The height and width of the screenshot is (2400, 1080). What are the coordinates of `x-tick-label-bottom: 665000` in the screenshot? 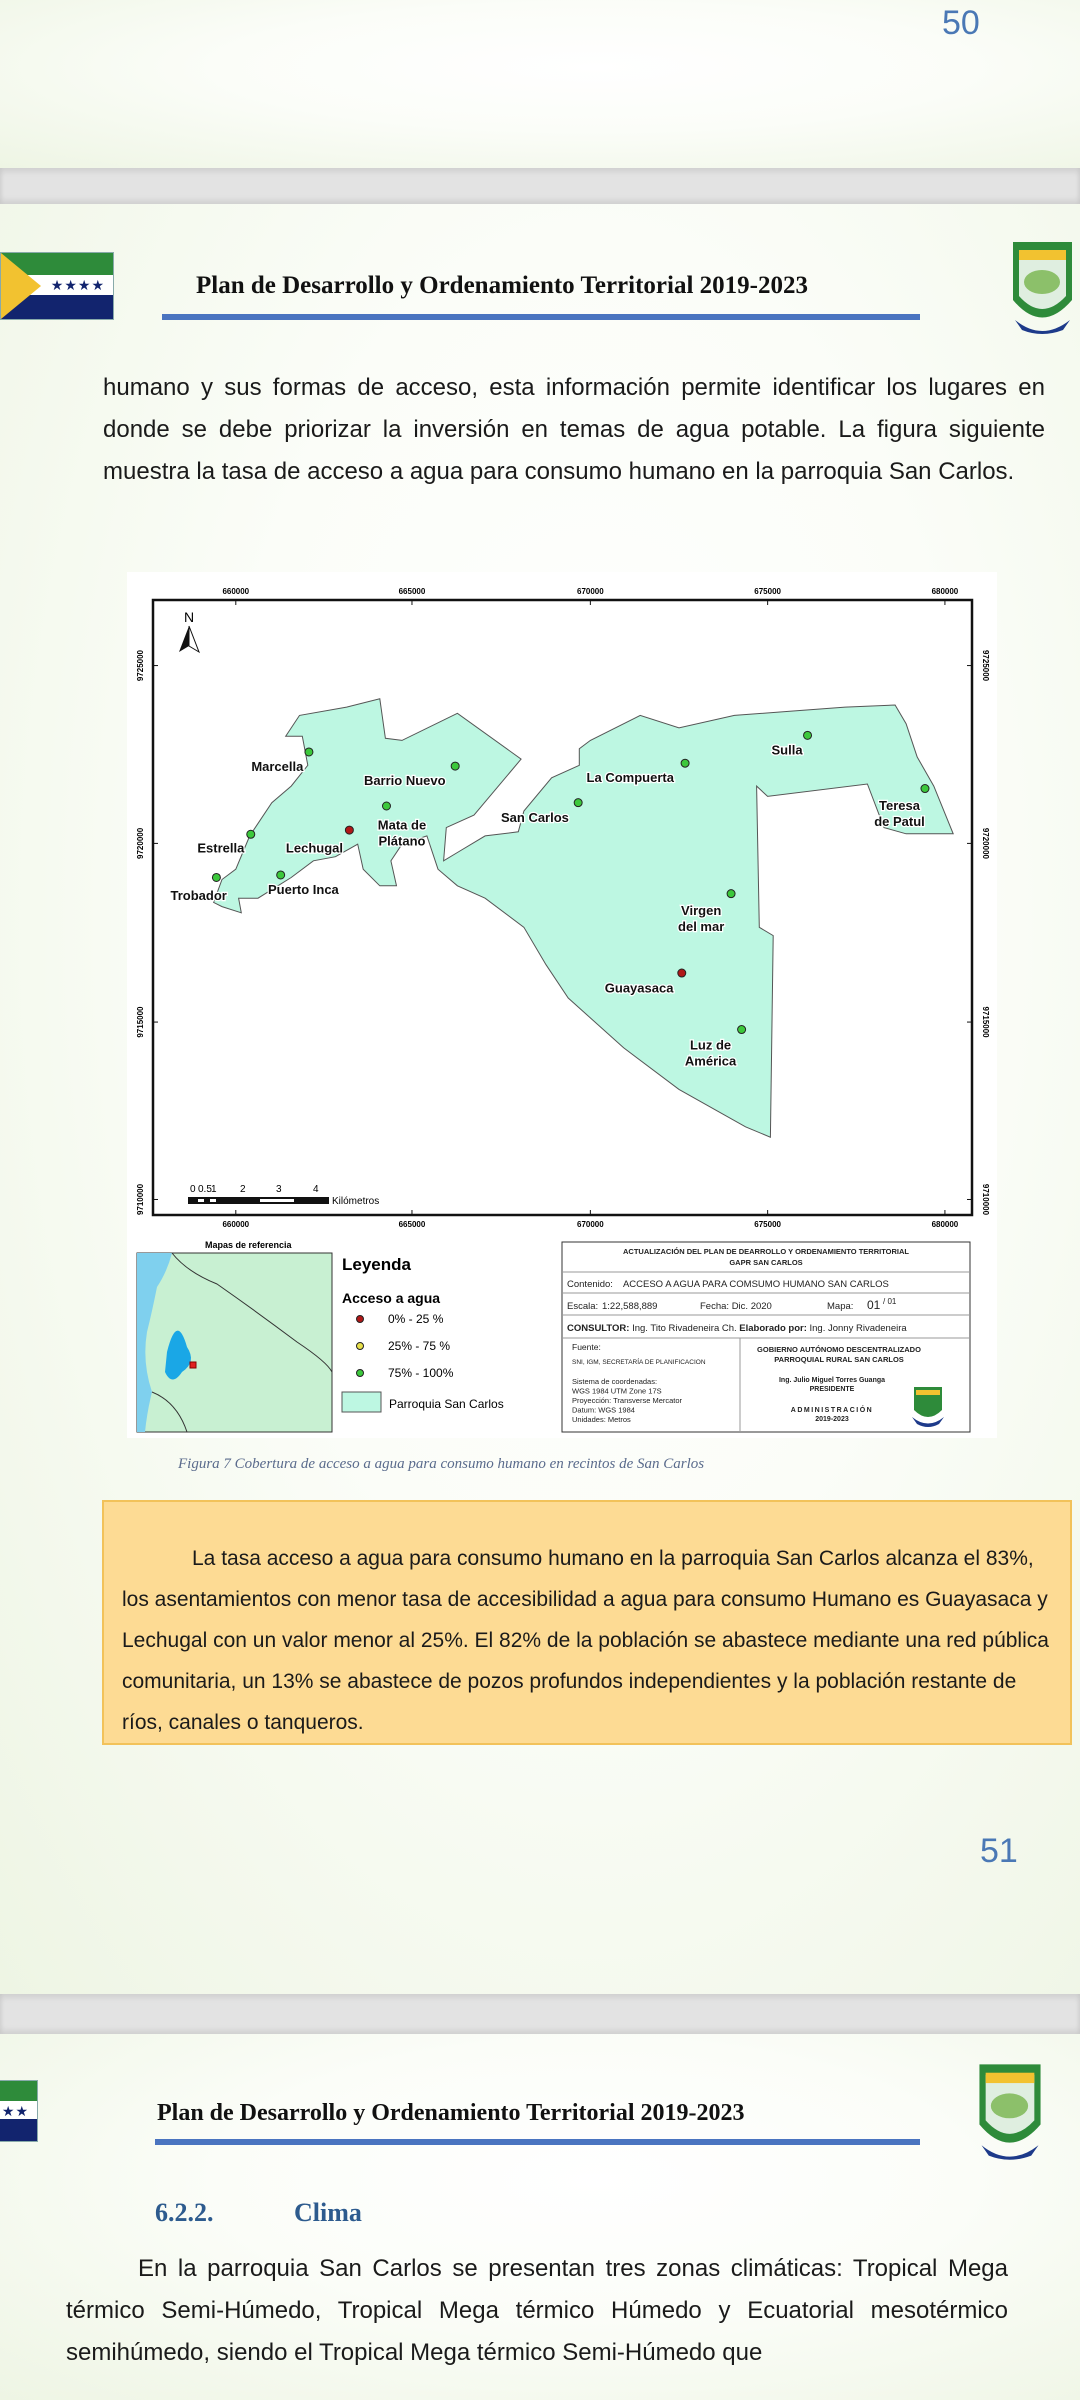 It's located at (412, 1224).